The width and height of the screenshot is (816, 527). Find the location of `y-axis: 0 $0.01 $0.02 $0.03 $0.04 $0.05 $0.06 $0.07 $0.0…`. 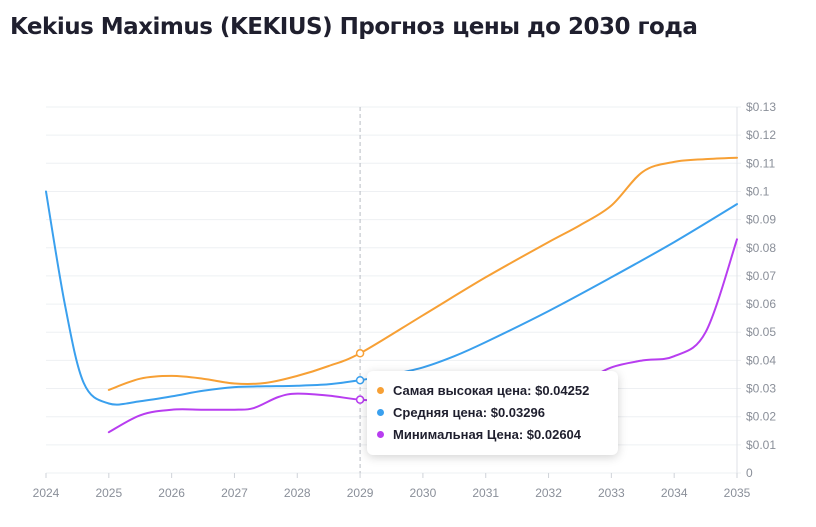

y-axis: 0 $0.01 $0.02 $0.03 $0.04 $0.05 $0.06 $0.07 $0.0… is located at coordinates (756, 290).